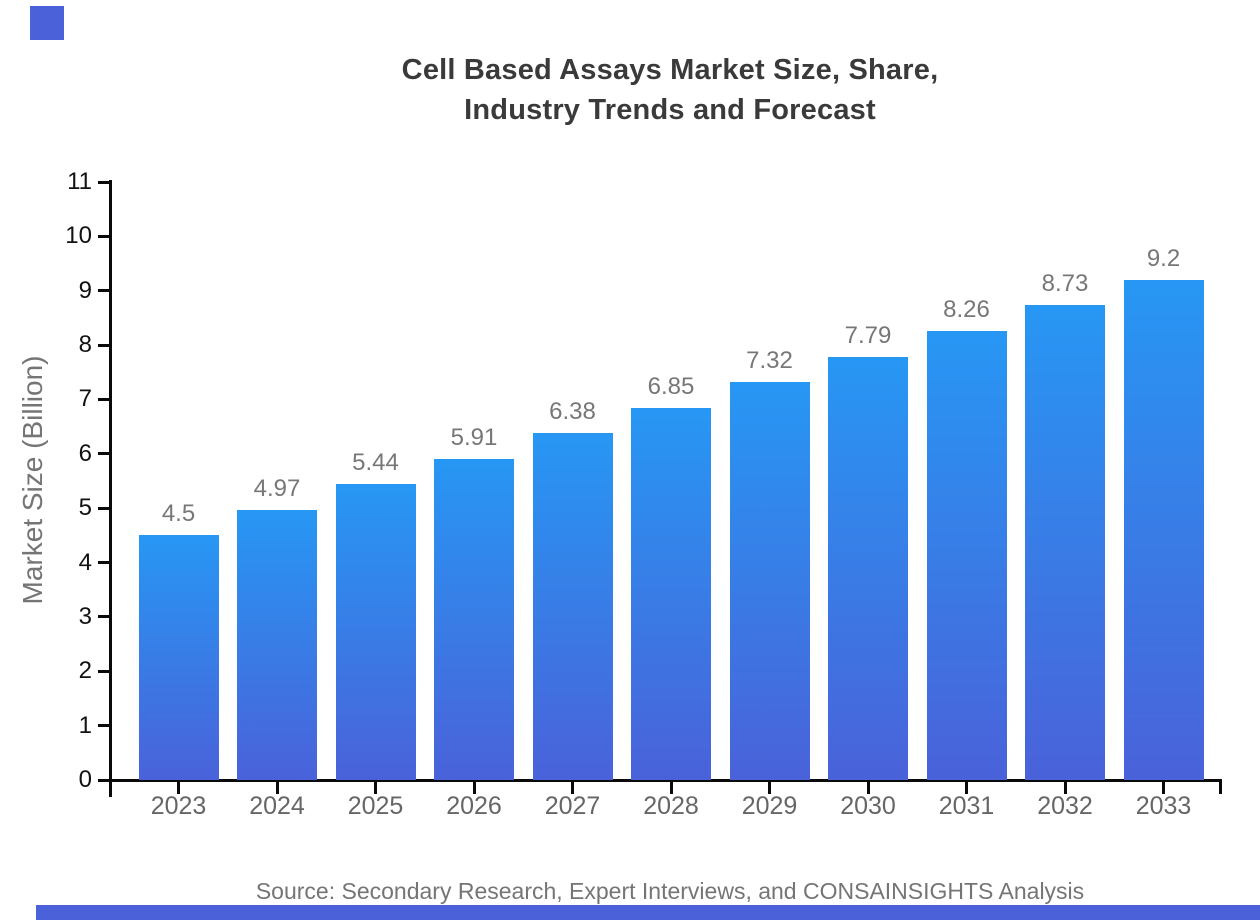 The height and width of the screenshot is (920, 1260). What do you see at coordinates (1065, 284) in the screenshot?
I see `bar-value-label: 8.73` at bounding box center [1065, 284].